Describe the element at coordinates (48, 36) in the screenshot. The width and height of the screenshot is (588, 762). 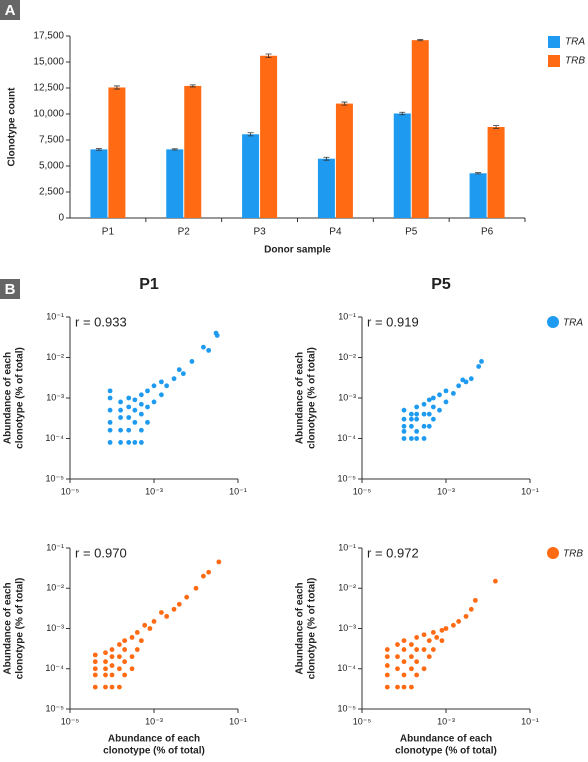
I see `y-tick-label: 17,500` at that location.